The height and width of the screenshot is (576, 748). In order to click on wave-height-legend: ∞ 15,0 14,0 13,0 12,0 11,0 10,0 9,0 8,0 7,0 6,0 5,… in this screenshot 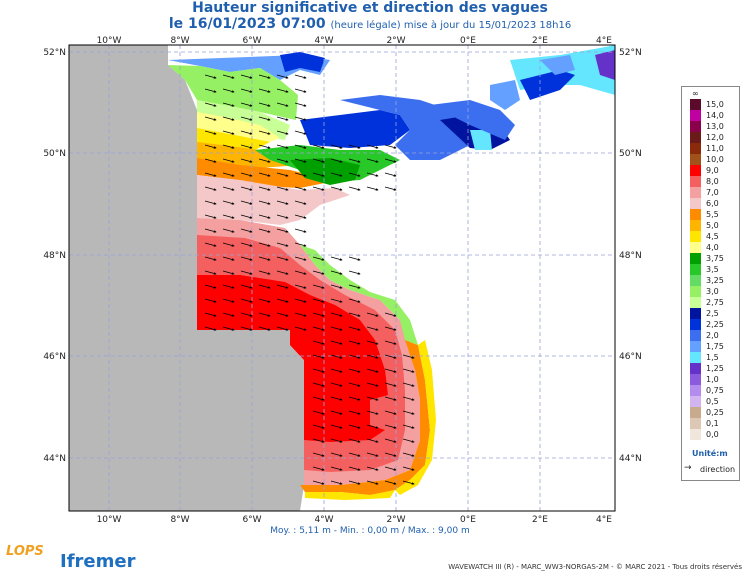, I will do `click(710, 283)`.